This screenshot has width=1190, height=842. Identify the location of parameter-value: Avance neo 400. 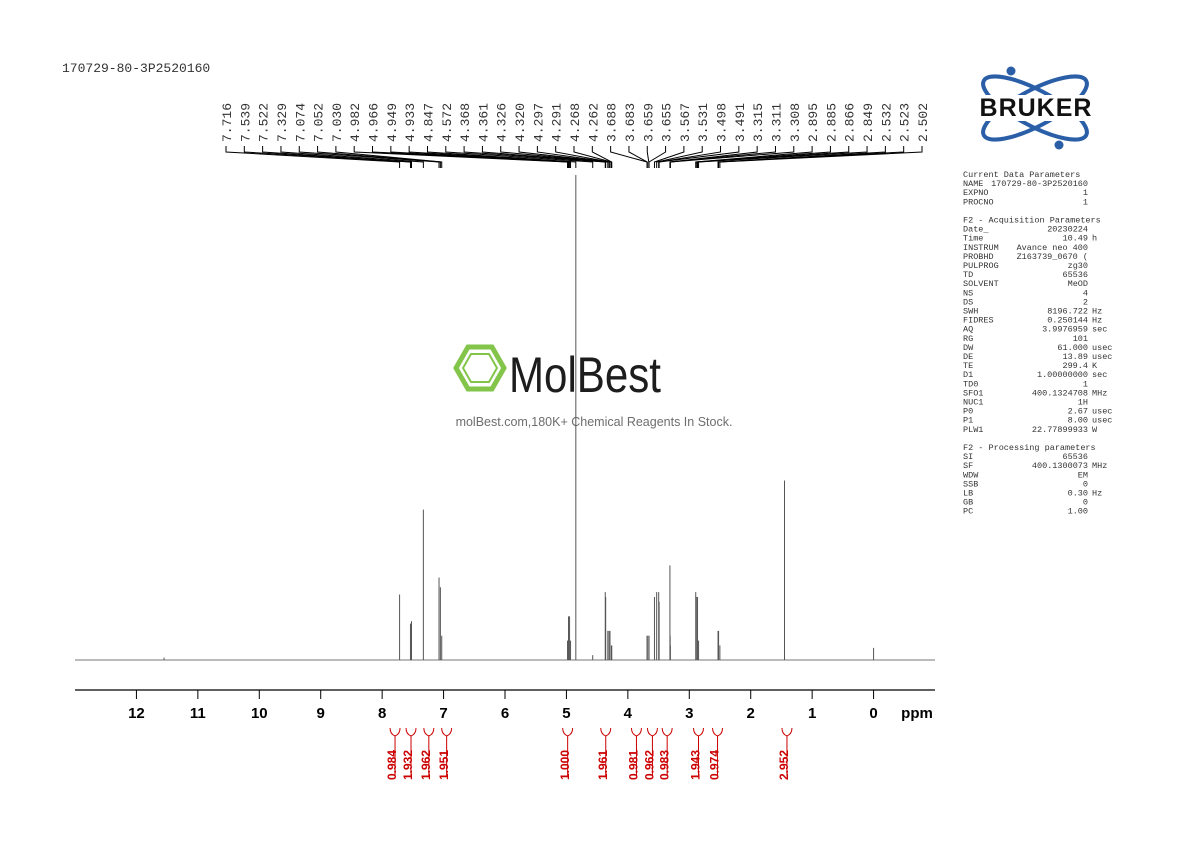
(1052, 248).